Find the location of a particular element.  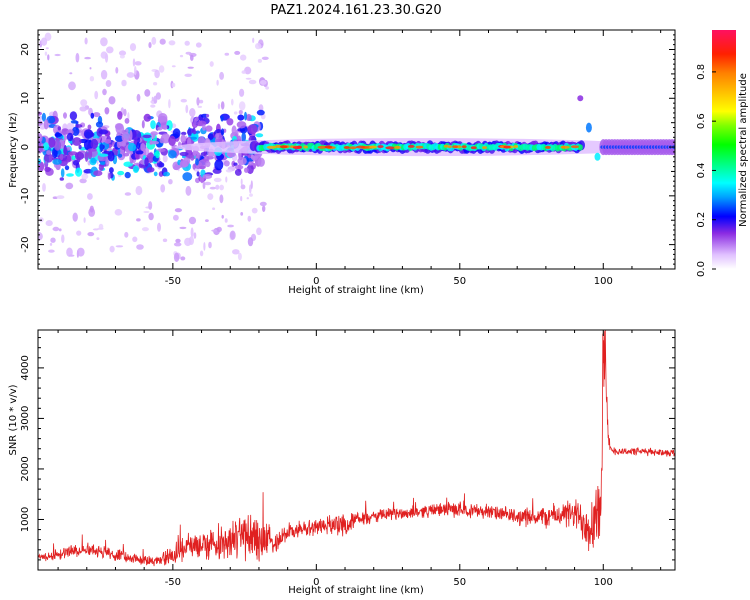

colorbar-tick-label: 0.8 is located at coordinates (701, 72).